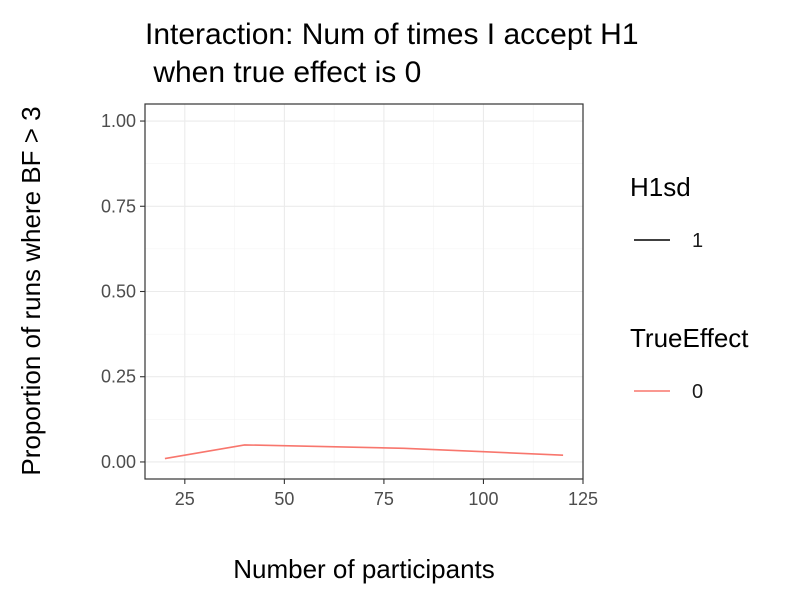 The image size is (800, 600). Describe the element at coordinates (118, 292) in the screenshot. I see `y-tick-label: 0.50` at that location.